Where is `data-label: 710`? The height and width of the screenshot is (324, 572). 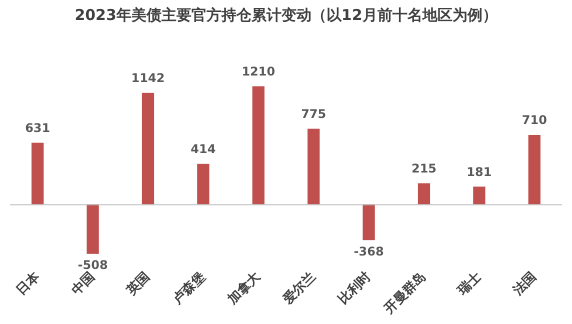 data-label: 710 is located at coordinates (534, 120).